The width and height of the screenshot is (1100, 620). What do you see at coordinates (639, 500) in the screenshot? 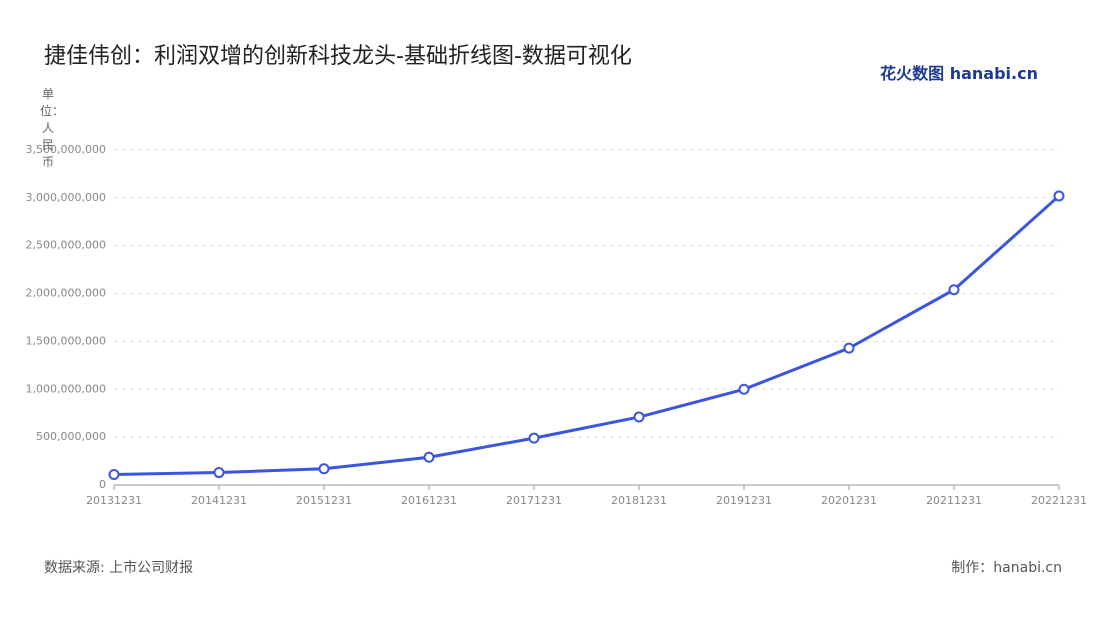
I see `x-tick-label: 20181231` at bounding box center [639, 500].